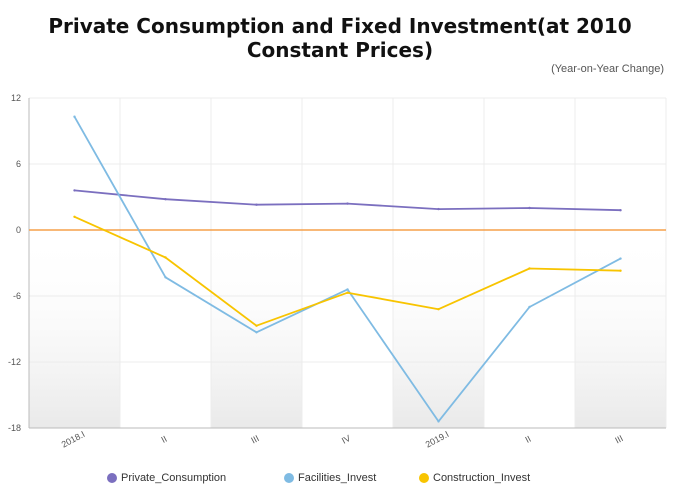  I want to click on y-tick-label: -6, so click(17, 296).